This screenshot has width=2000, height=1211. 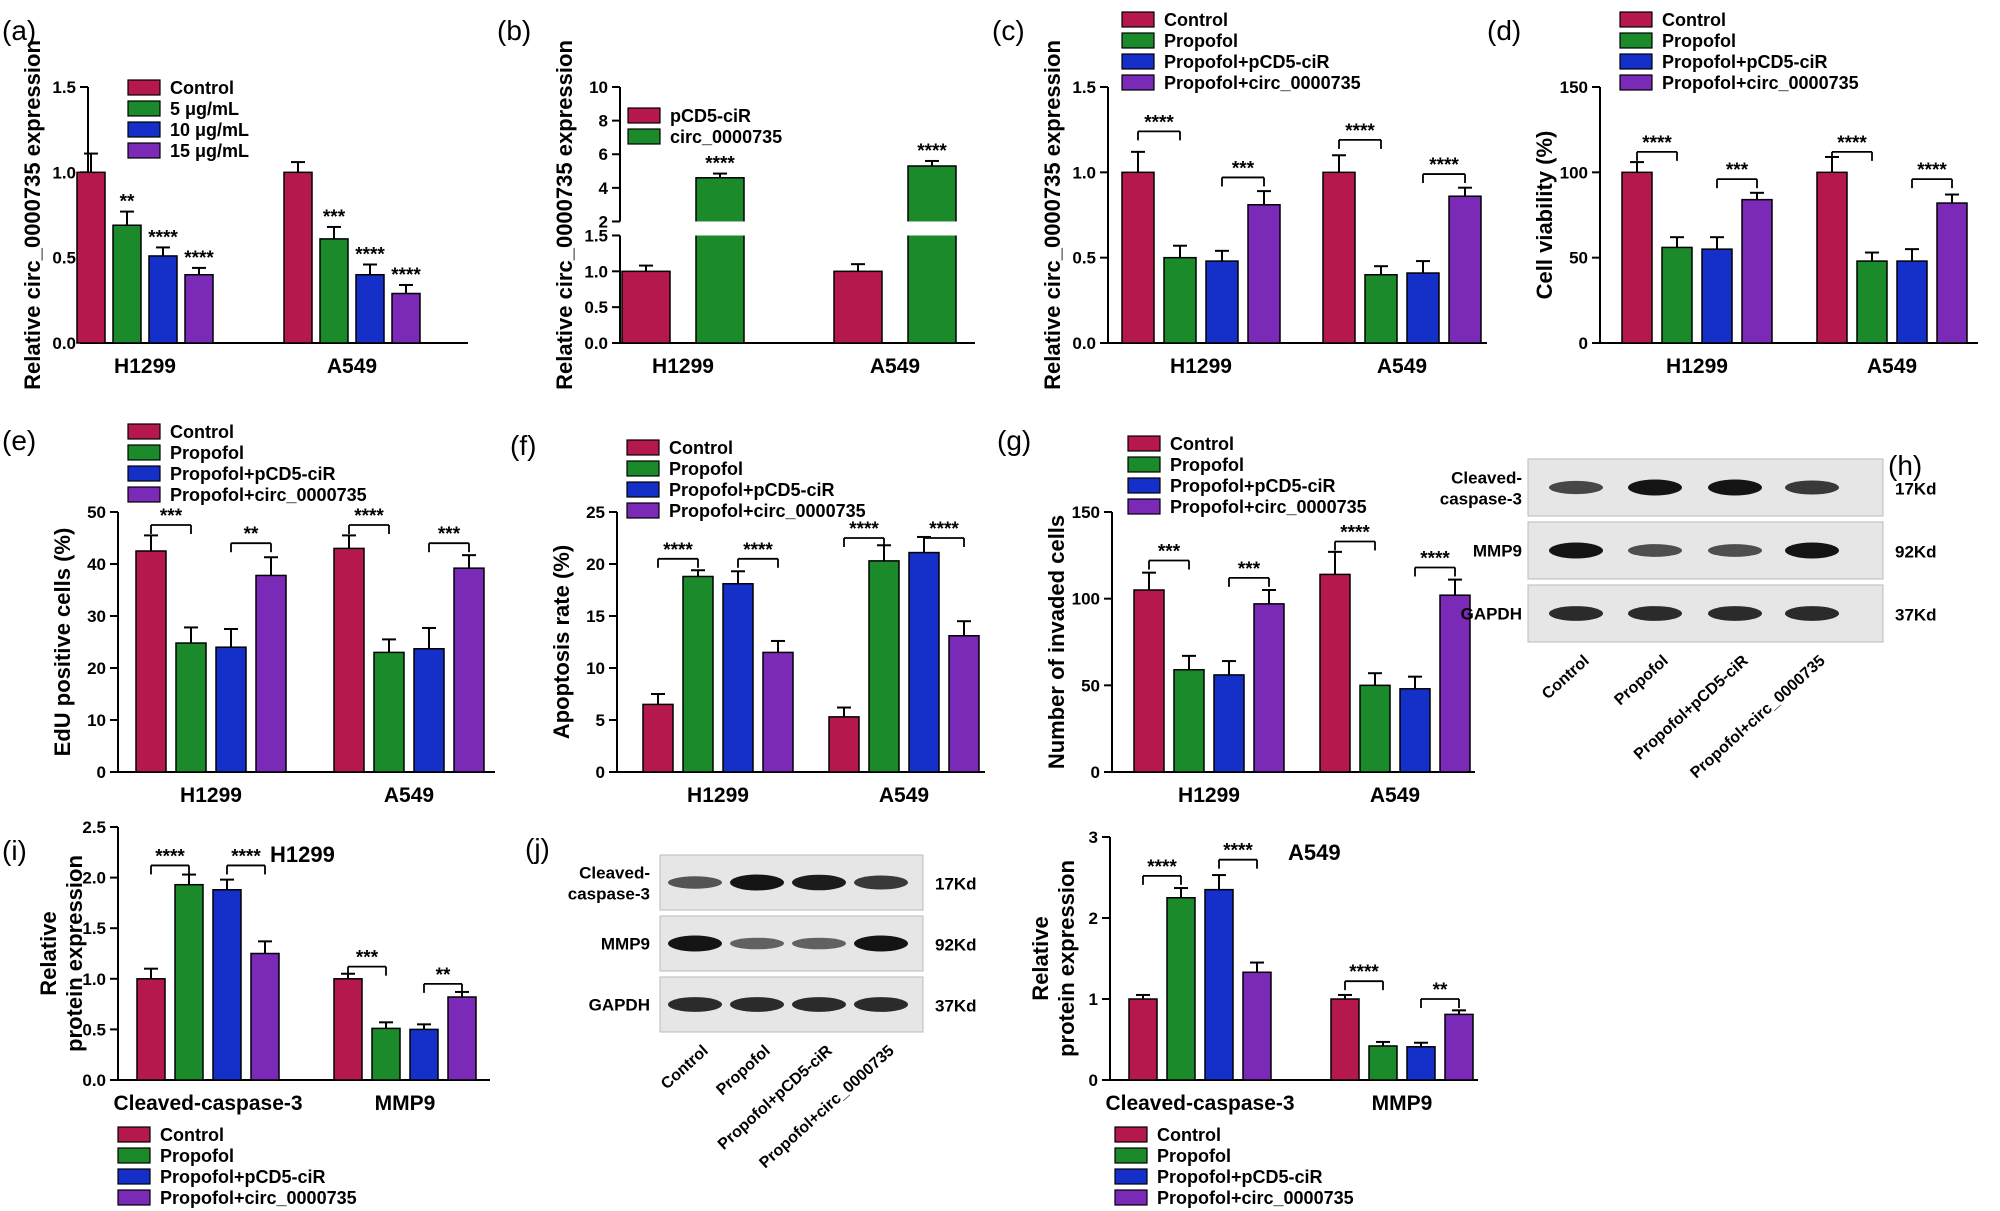 I want to click on y-axis-title-line: Relative, so click(x=48, y=953).